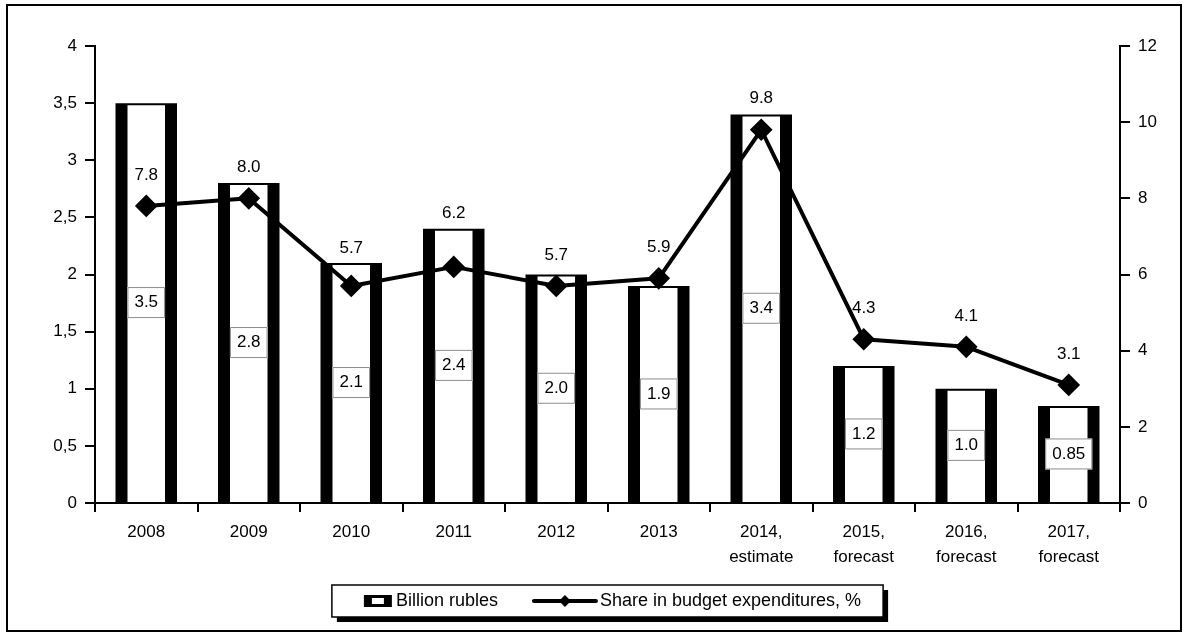  Describe the element at coordinates (351, 382) in the screenshot. I see `data-label: 2.1` at that location.